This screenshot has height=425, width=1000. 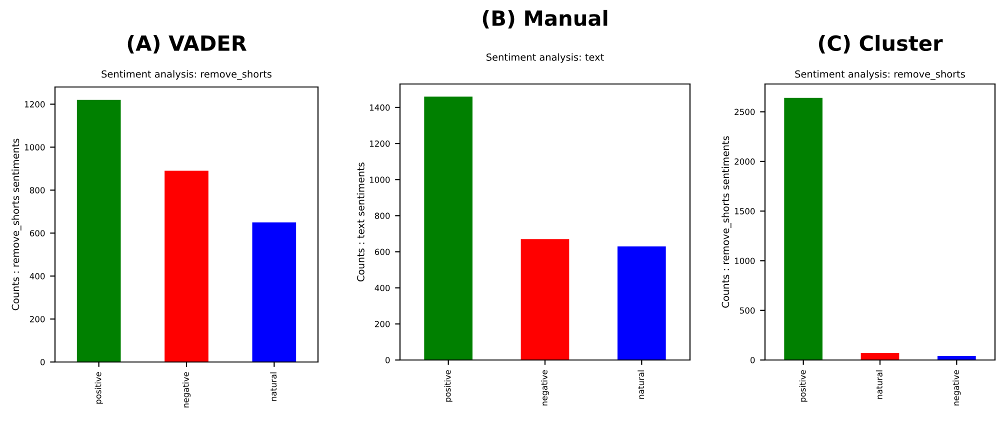 What do you see at coordinates (545, 19) in the screenshot?
I see `chart-title: (B) Manual` at bounding box center [545, 19].